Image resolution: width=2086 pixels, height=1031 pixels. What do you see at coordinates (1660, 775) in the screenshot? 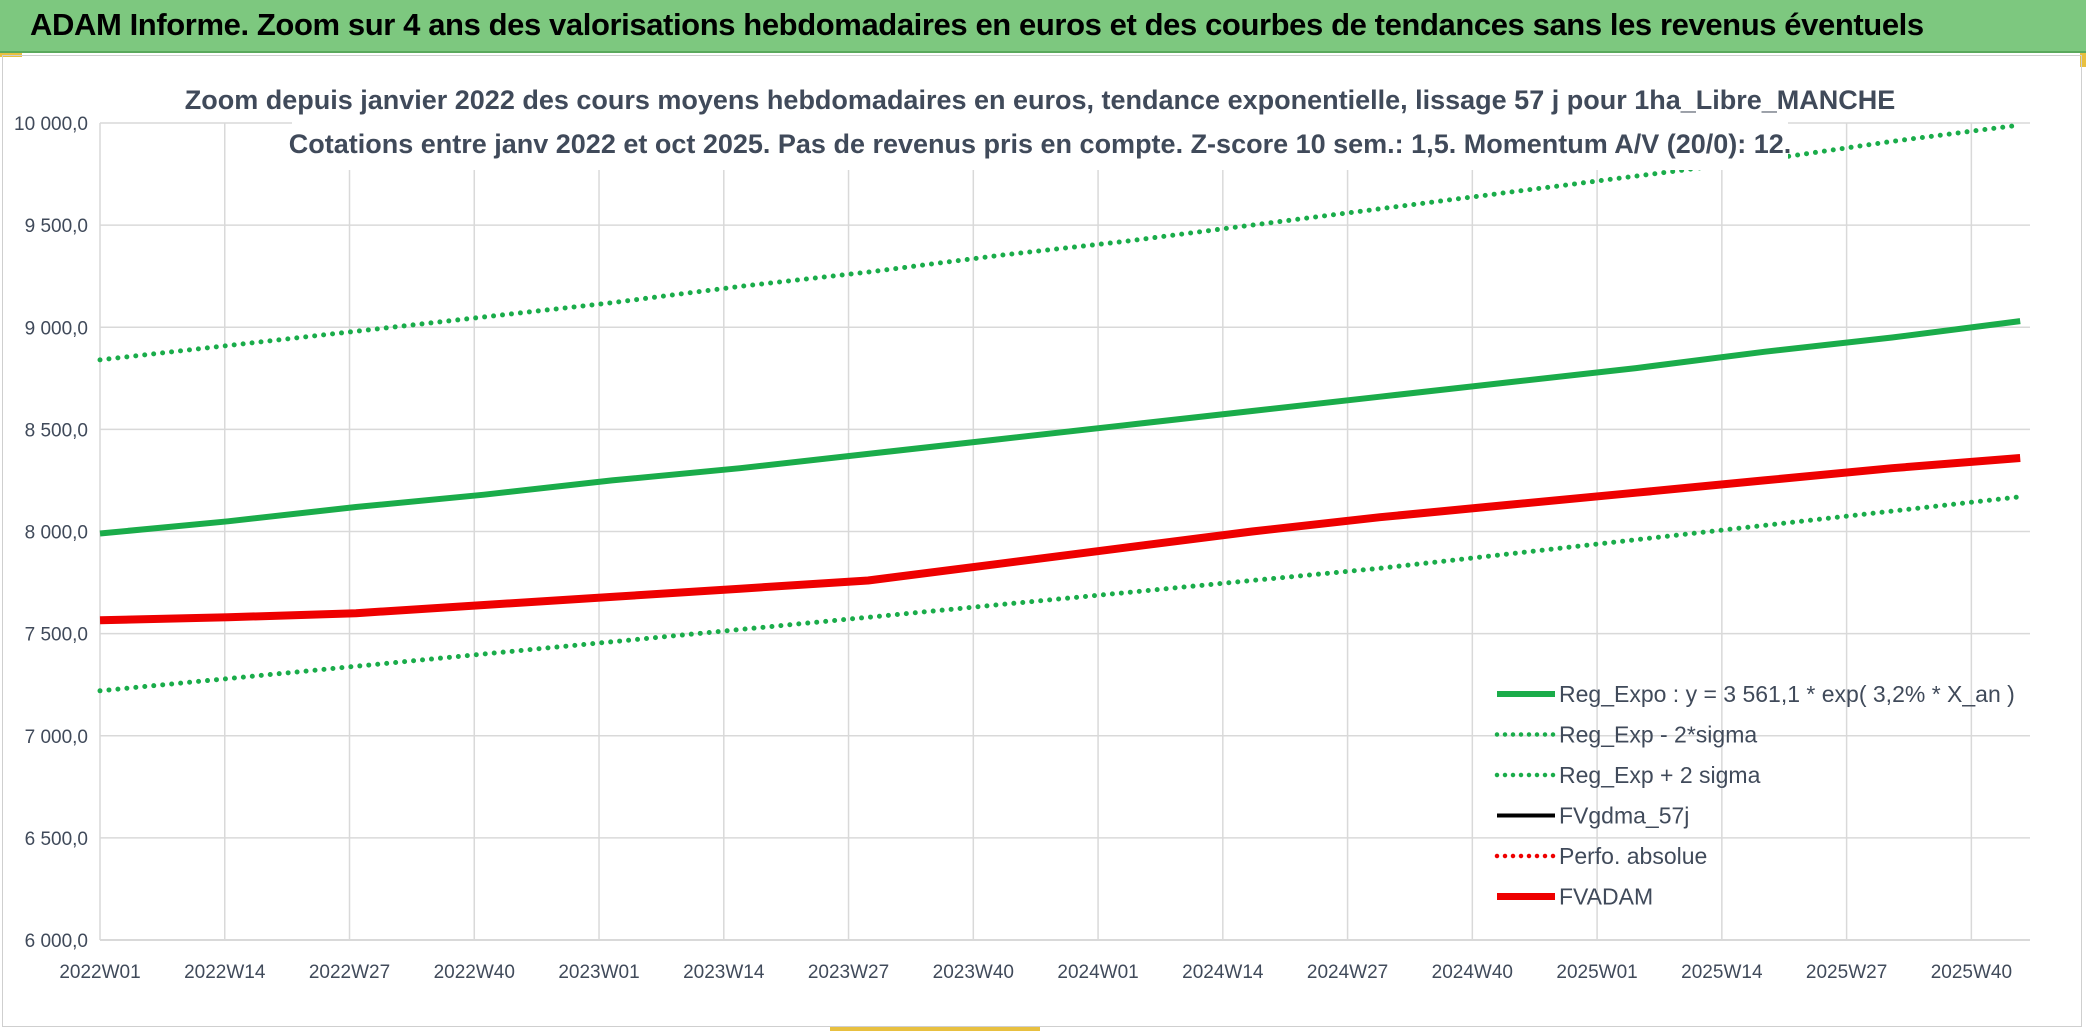
I see `legend-label-2: Reg_Exp + 2 sigma` at bounding box center [1660, 775].